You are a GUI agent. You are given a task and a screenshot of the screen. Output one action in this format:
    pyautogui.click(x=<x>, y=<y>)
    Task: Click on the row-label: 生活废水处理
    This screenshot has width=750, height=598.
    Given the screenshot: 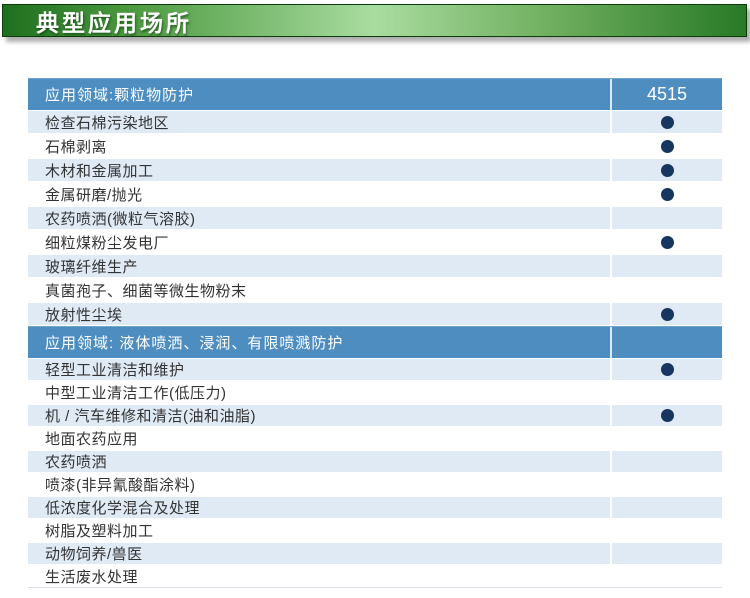 What is the action you would take?
    pyautogui.click(x=92, y=577)
    